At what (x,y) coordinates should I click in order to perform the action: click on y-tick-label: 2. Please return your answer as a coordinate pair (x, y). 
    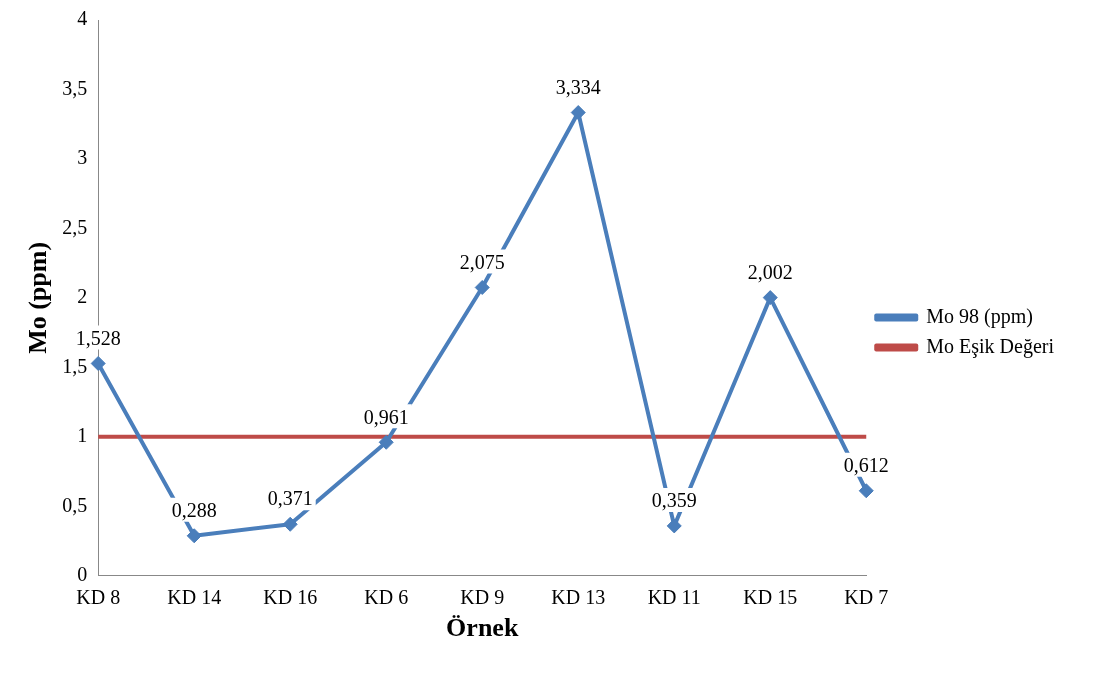
    Looking at the image, I should click on (82, 296).